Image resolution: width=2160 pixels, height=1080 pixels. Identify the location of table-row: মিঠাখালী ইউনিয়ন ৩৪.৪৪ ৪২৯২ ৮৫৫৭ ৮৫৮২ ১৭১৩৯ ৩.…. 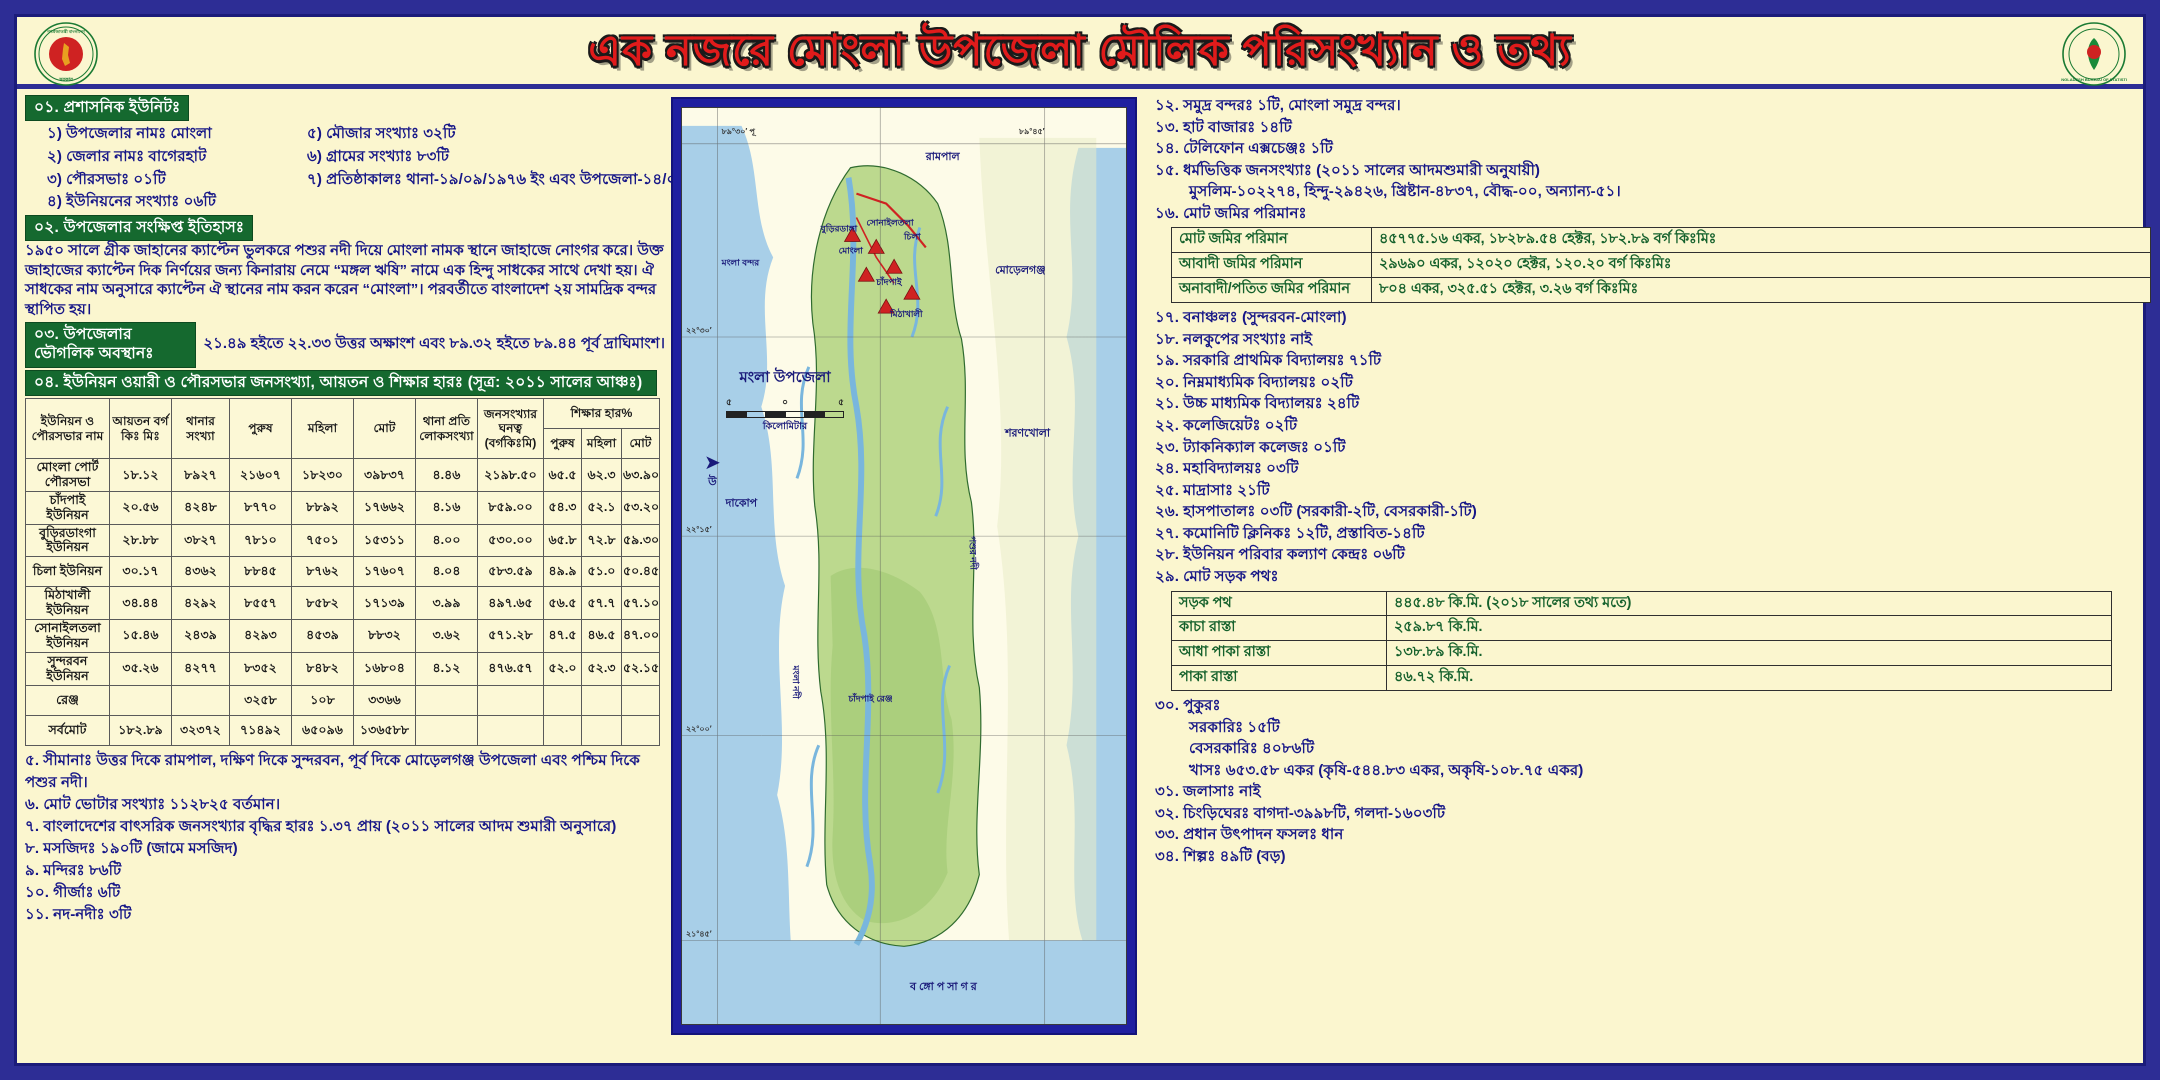
(342, 603).